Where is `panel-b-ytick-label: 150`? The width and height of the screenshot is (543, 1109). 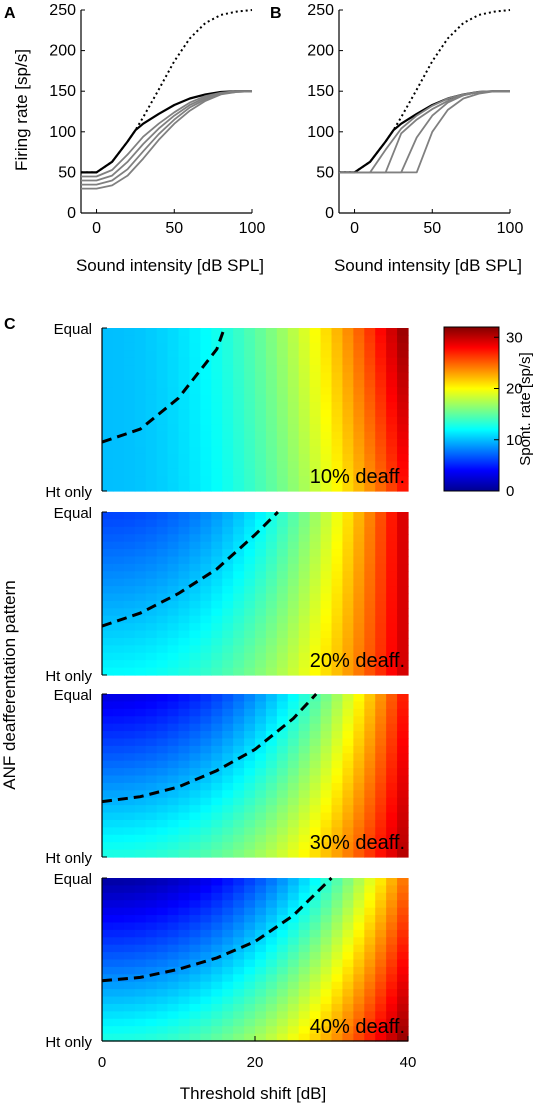 panel-b-ytick-label: 150 is located at coordinates (320, 91).